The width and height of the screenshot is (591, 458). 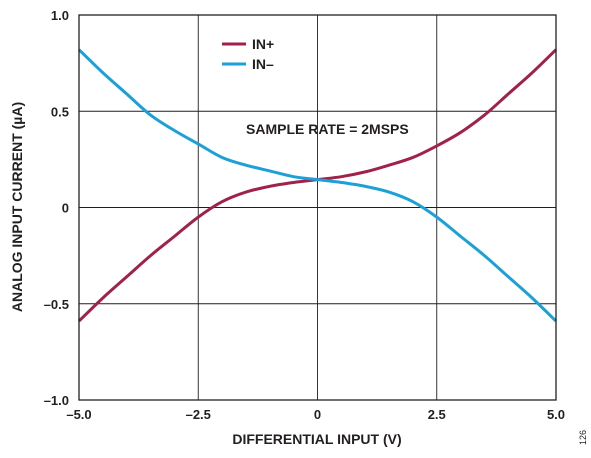 I want to click on legend: IN+ IN–, so click(x=248, y=54).